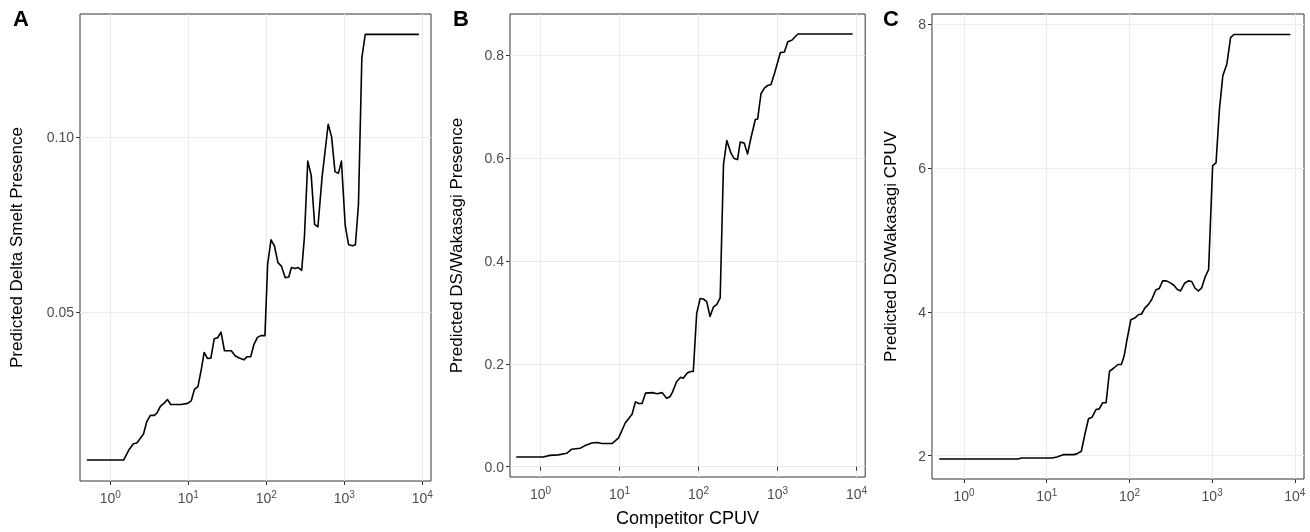 The image size is (1310, 532). I want to click on y-tick-label: 6, so click(922, 167).